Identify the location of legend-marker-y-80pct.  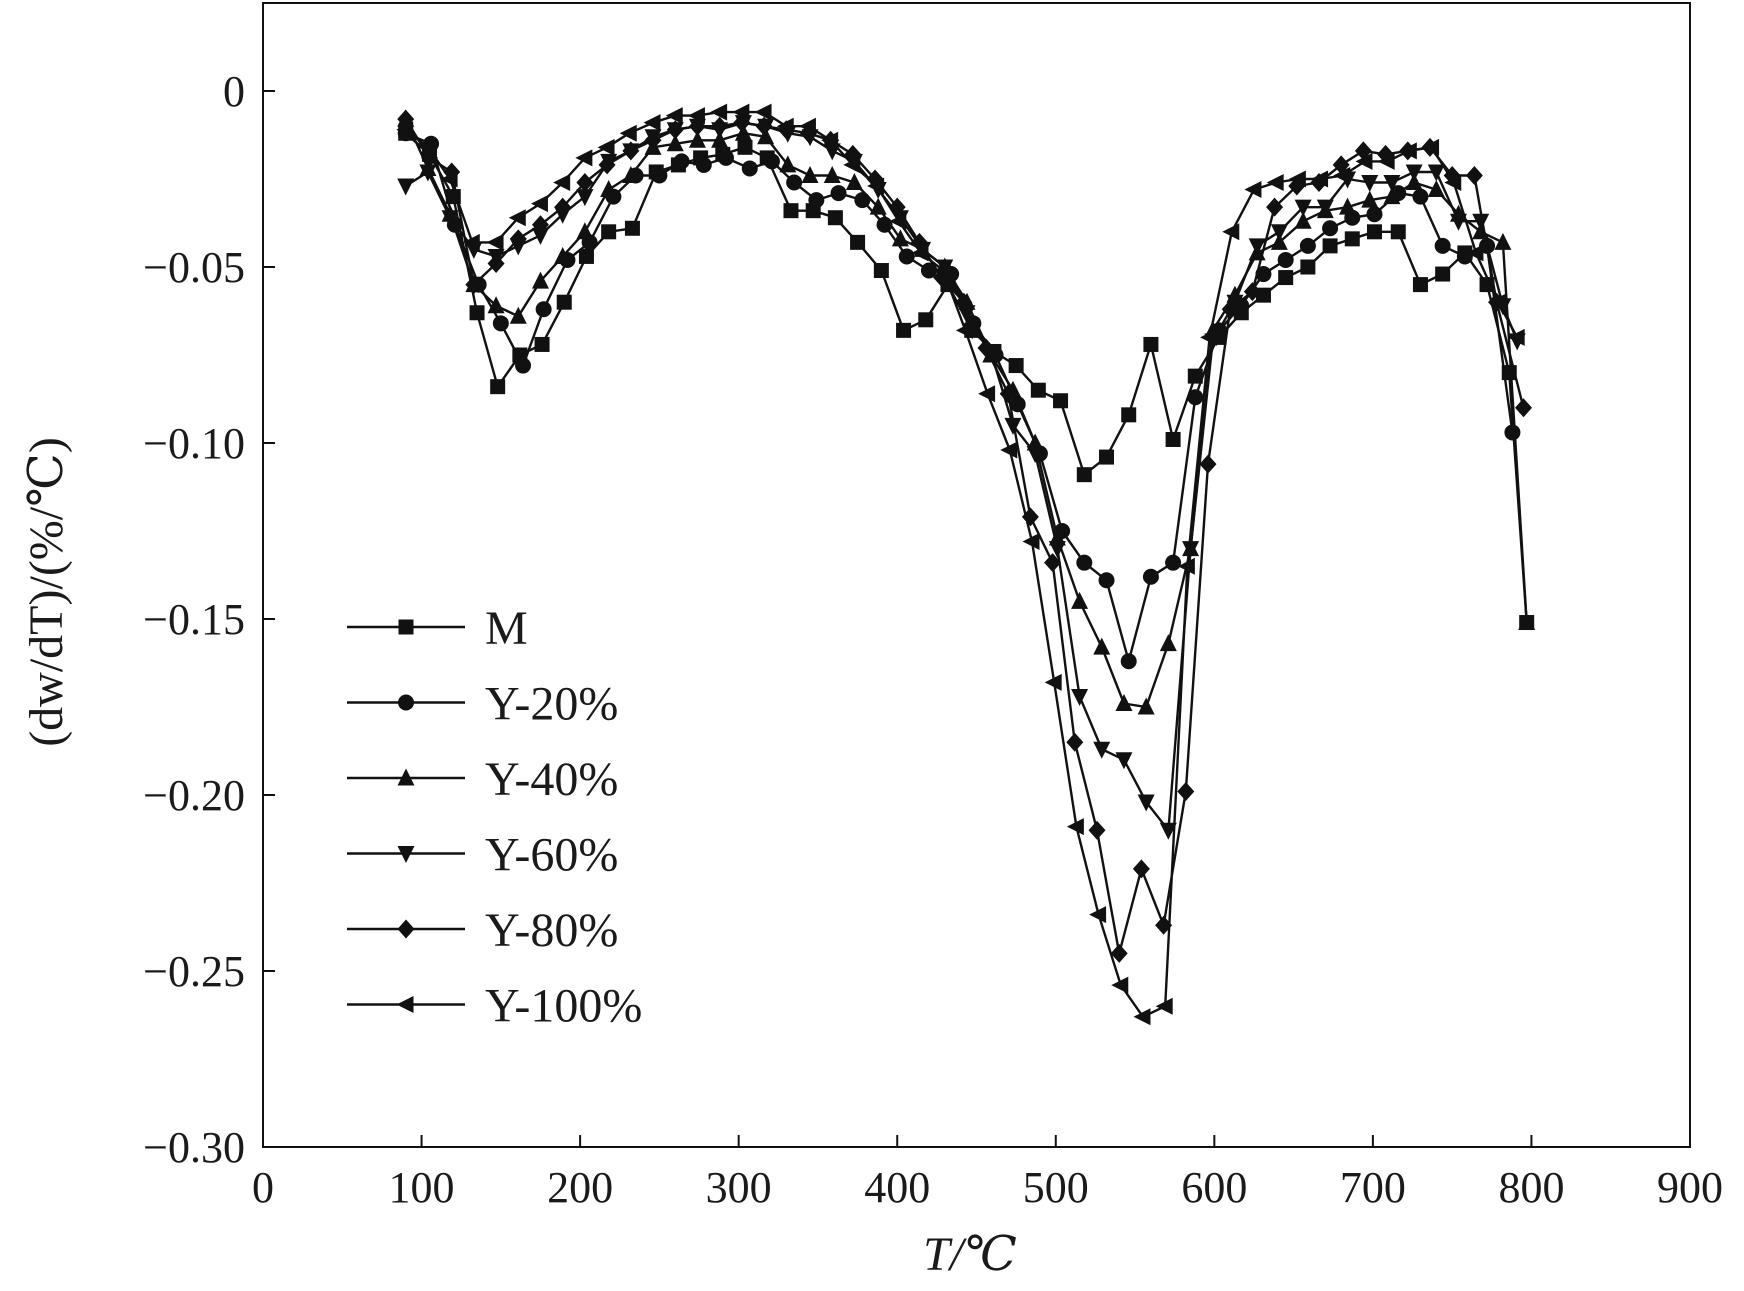
(406, 929).